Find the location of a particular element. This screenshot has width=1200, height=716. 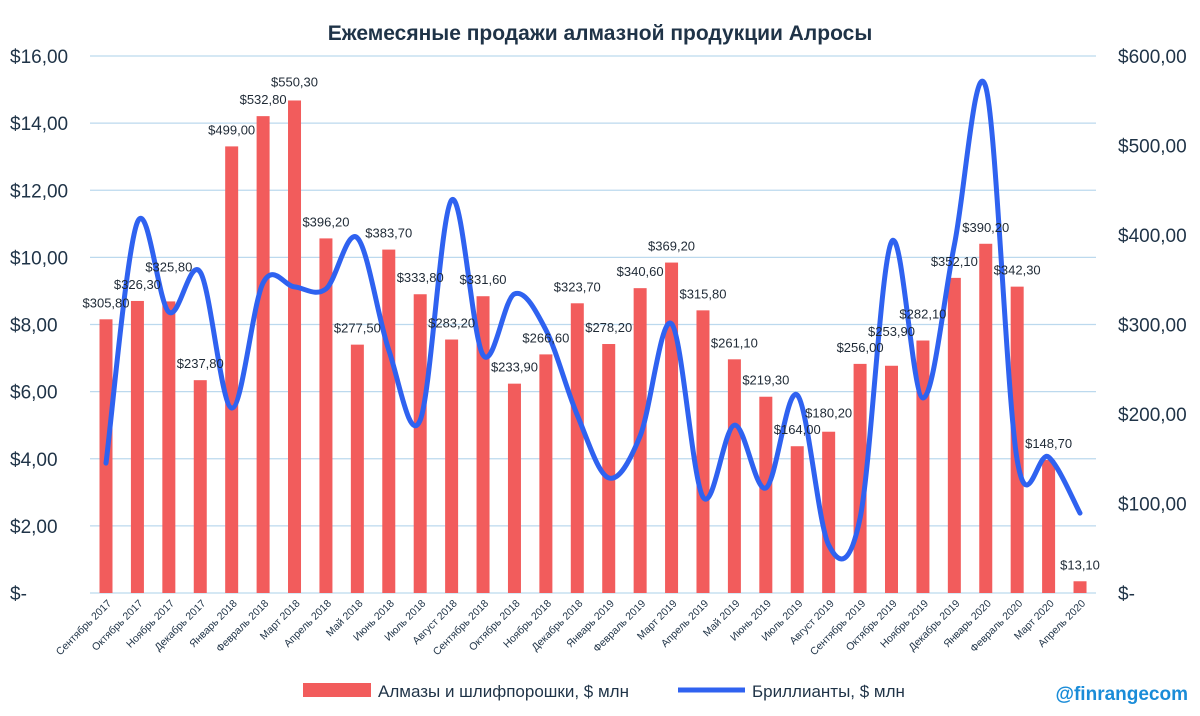

bar-data-label: $323,70 is located at coordinates (577, 286).